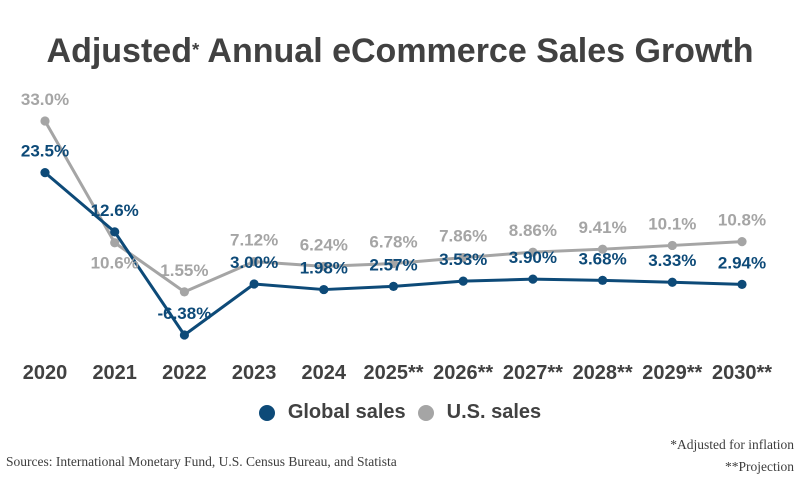  What do you see at coordinates (603, 373) in the screenshot?
I see `x-axis-label: 2028**` at bounding box center [603, 373].